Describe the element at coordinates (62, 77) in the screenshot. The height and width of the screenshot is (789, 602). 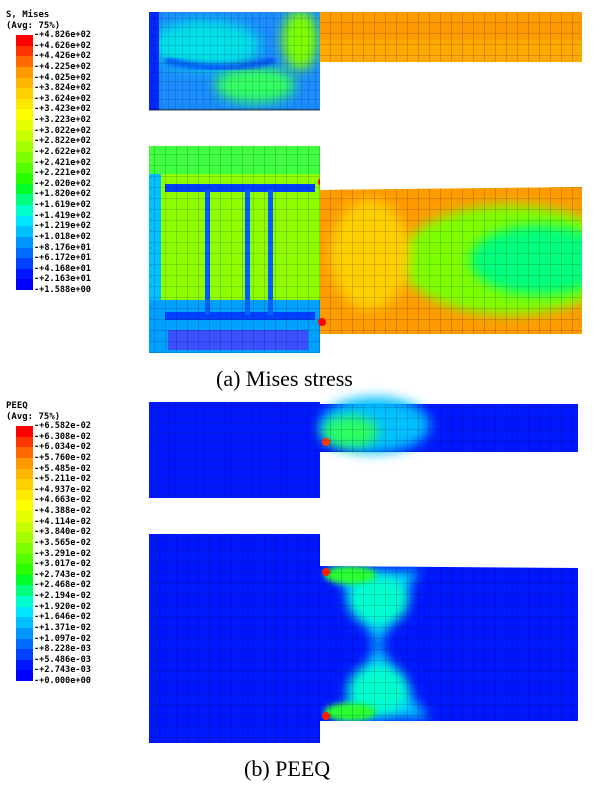
I see `mises-legend-label: -+4.025e+02` at that location.